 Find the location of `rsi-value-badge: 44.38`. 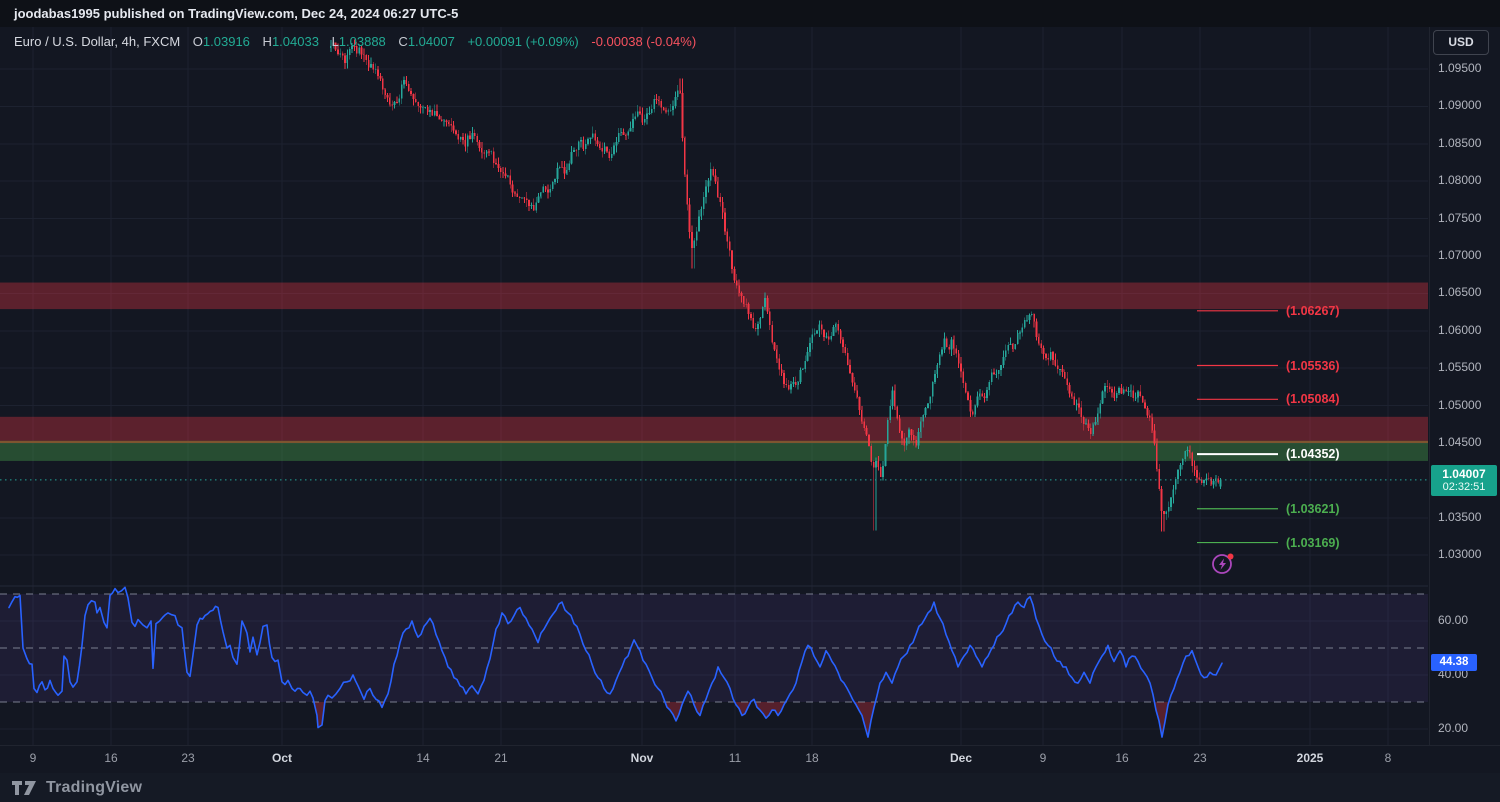

rsi-value-badge: 44.38 is located at coordinates (1454, 663).